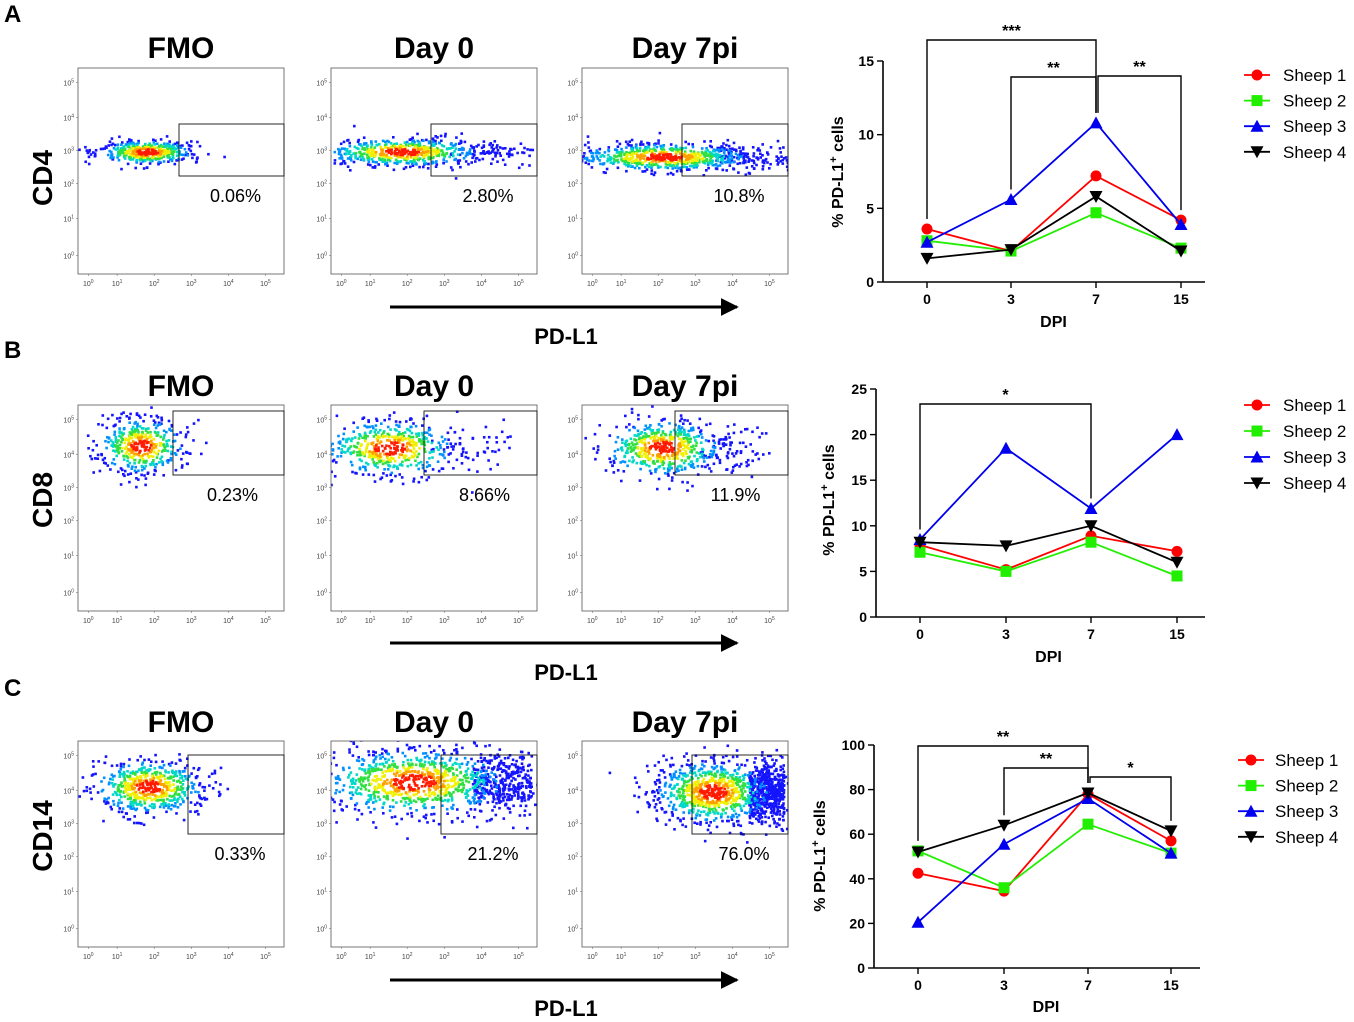 The height and width of the screenshot is (1022, 1354). I want to click on x-tick-label: 10², so click(154, 956).